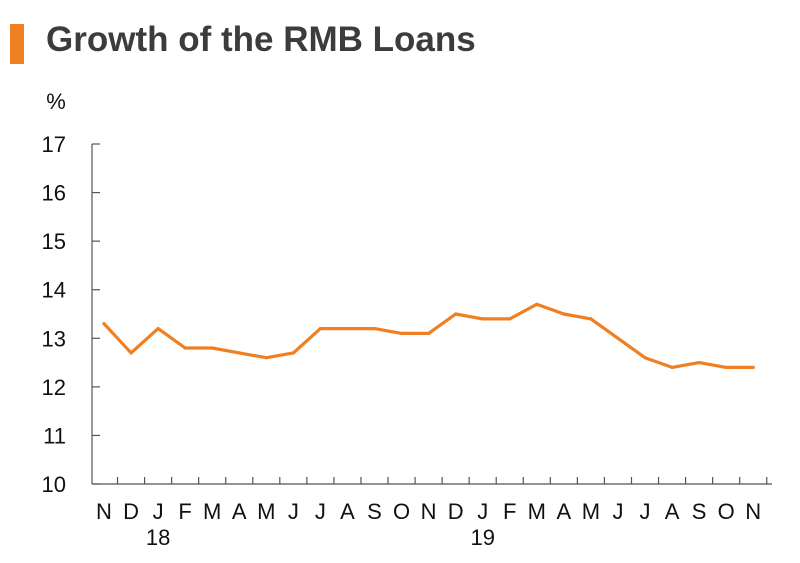  I want to click on y-axis: 10 11 12 13 14 15 16 17, so click(71, 314).